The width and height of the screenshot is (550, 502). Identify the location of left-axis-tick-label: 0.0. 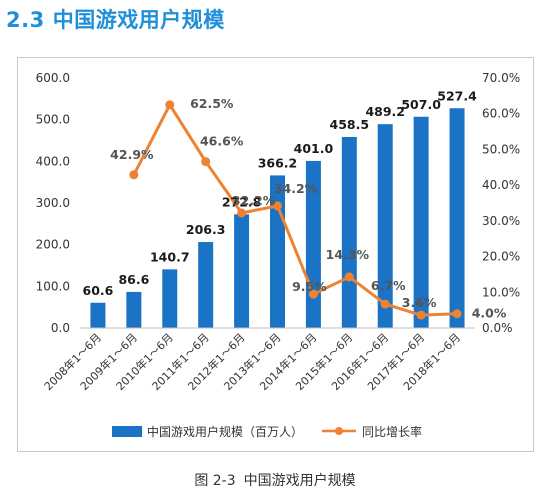
(60, 328).